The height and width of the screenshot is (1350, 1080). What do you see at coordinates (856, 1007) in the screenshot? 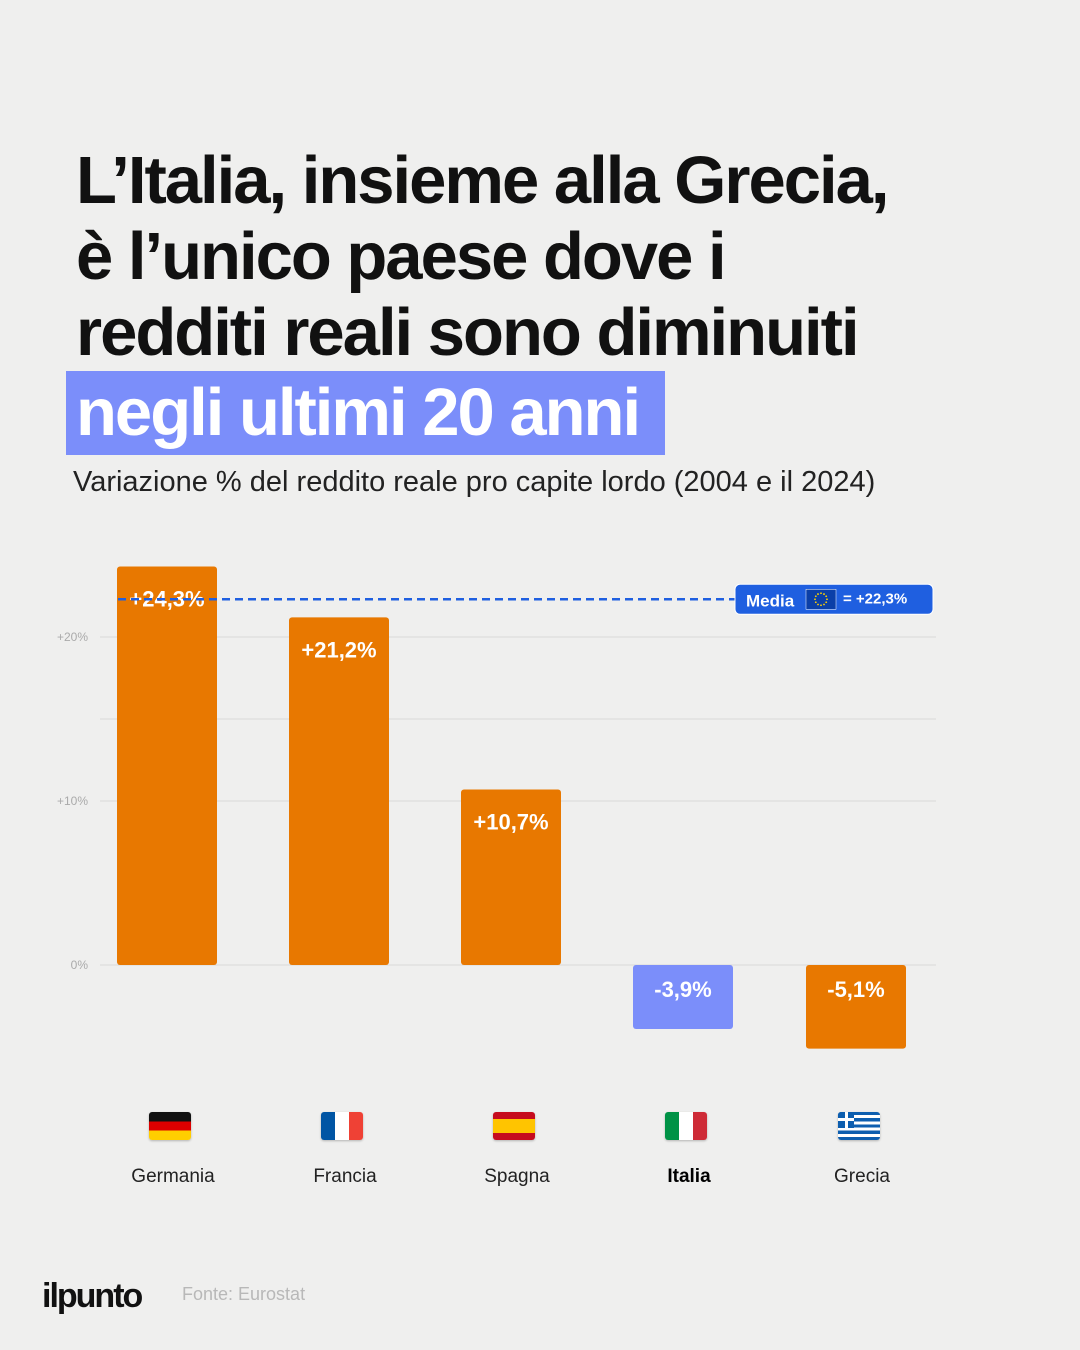
I see `bar-grecia` at bounding box center [856, 1007].